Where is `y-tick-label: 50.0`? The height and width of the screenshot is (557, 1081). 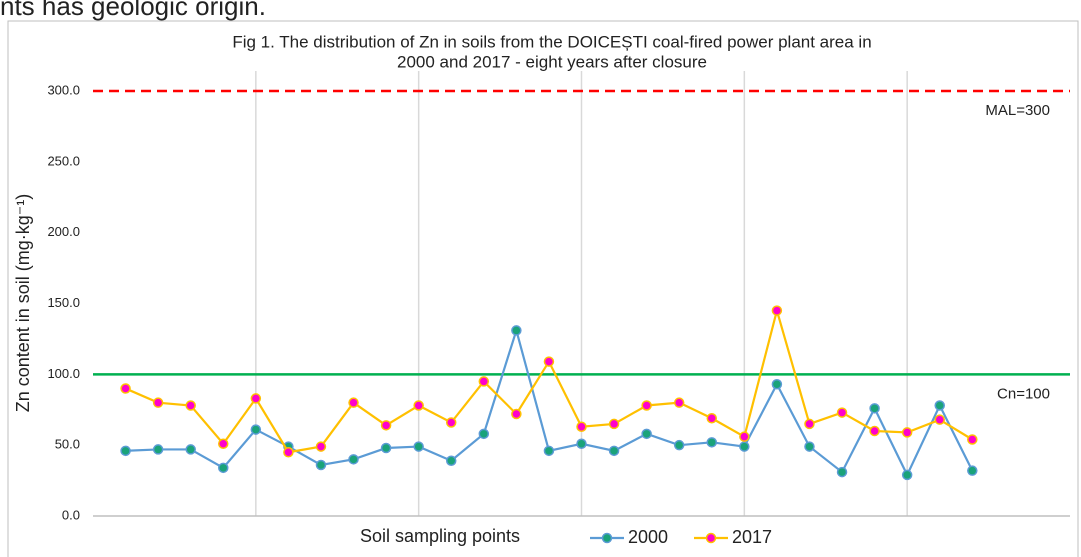 y-tick-label: 50.0 is located at coordinates (67, 444).